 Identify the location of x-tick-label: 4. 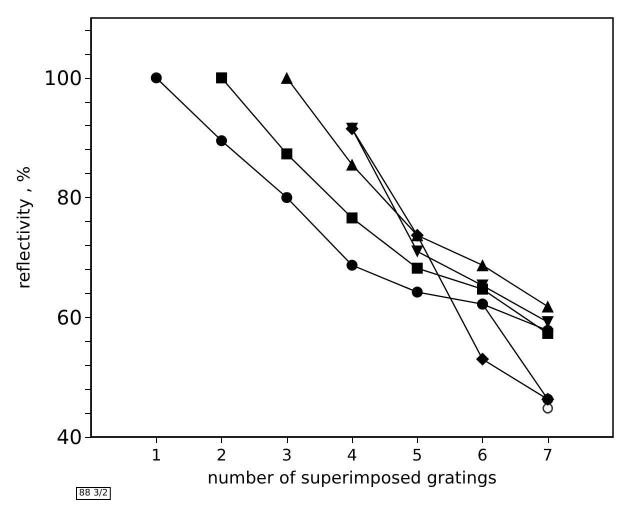
(352, 455).